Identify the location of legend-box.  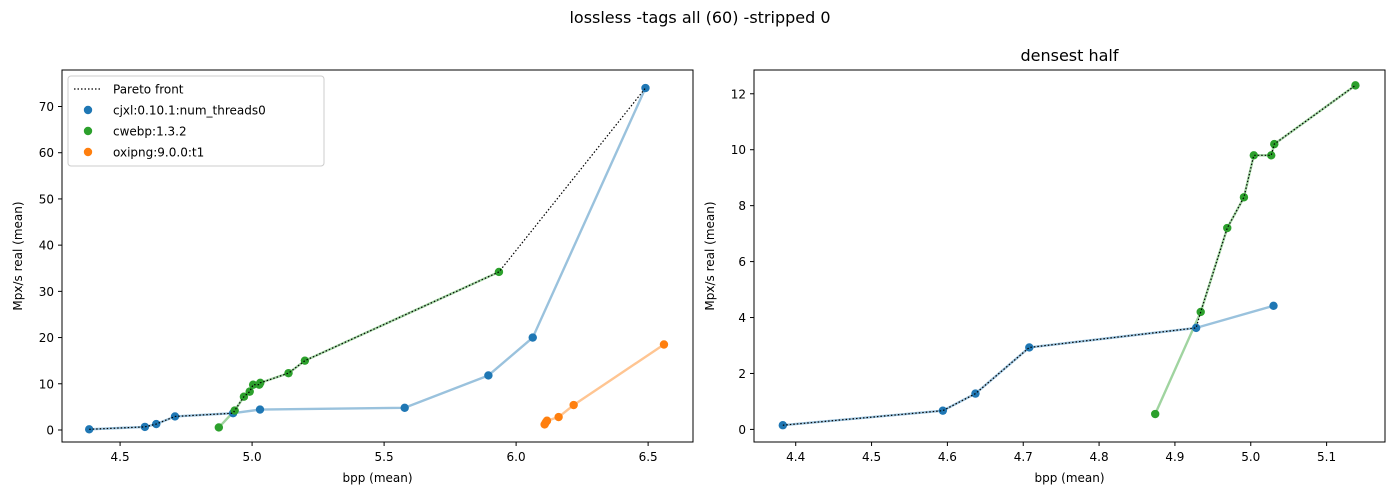
(196, 121).